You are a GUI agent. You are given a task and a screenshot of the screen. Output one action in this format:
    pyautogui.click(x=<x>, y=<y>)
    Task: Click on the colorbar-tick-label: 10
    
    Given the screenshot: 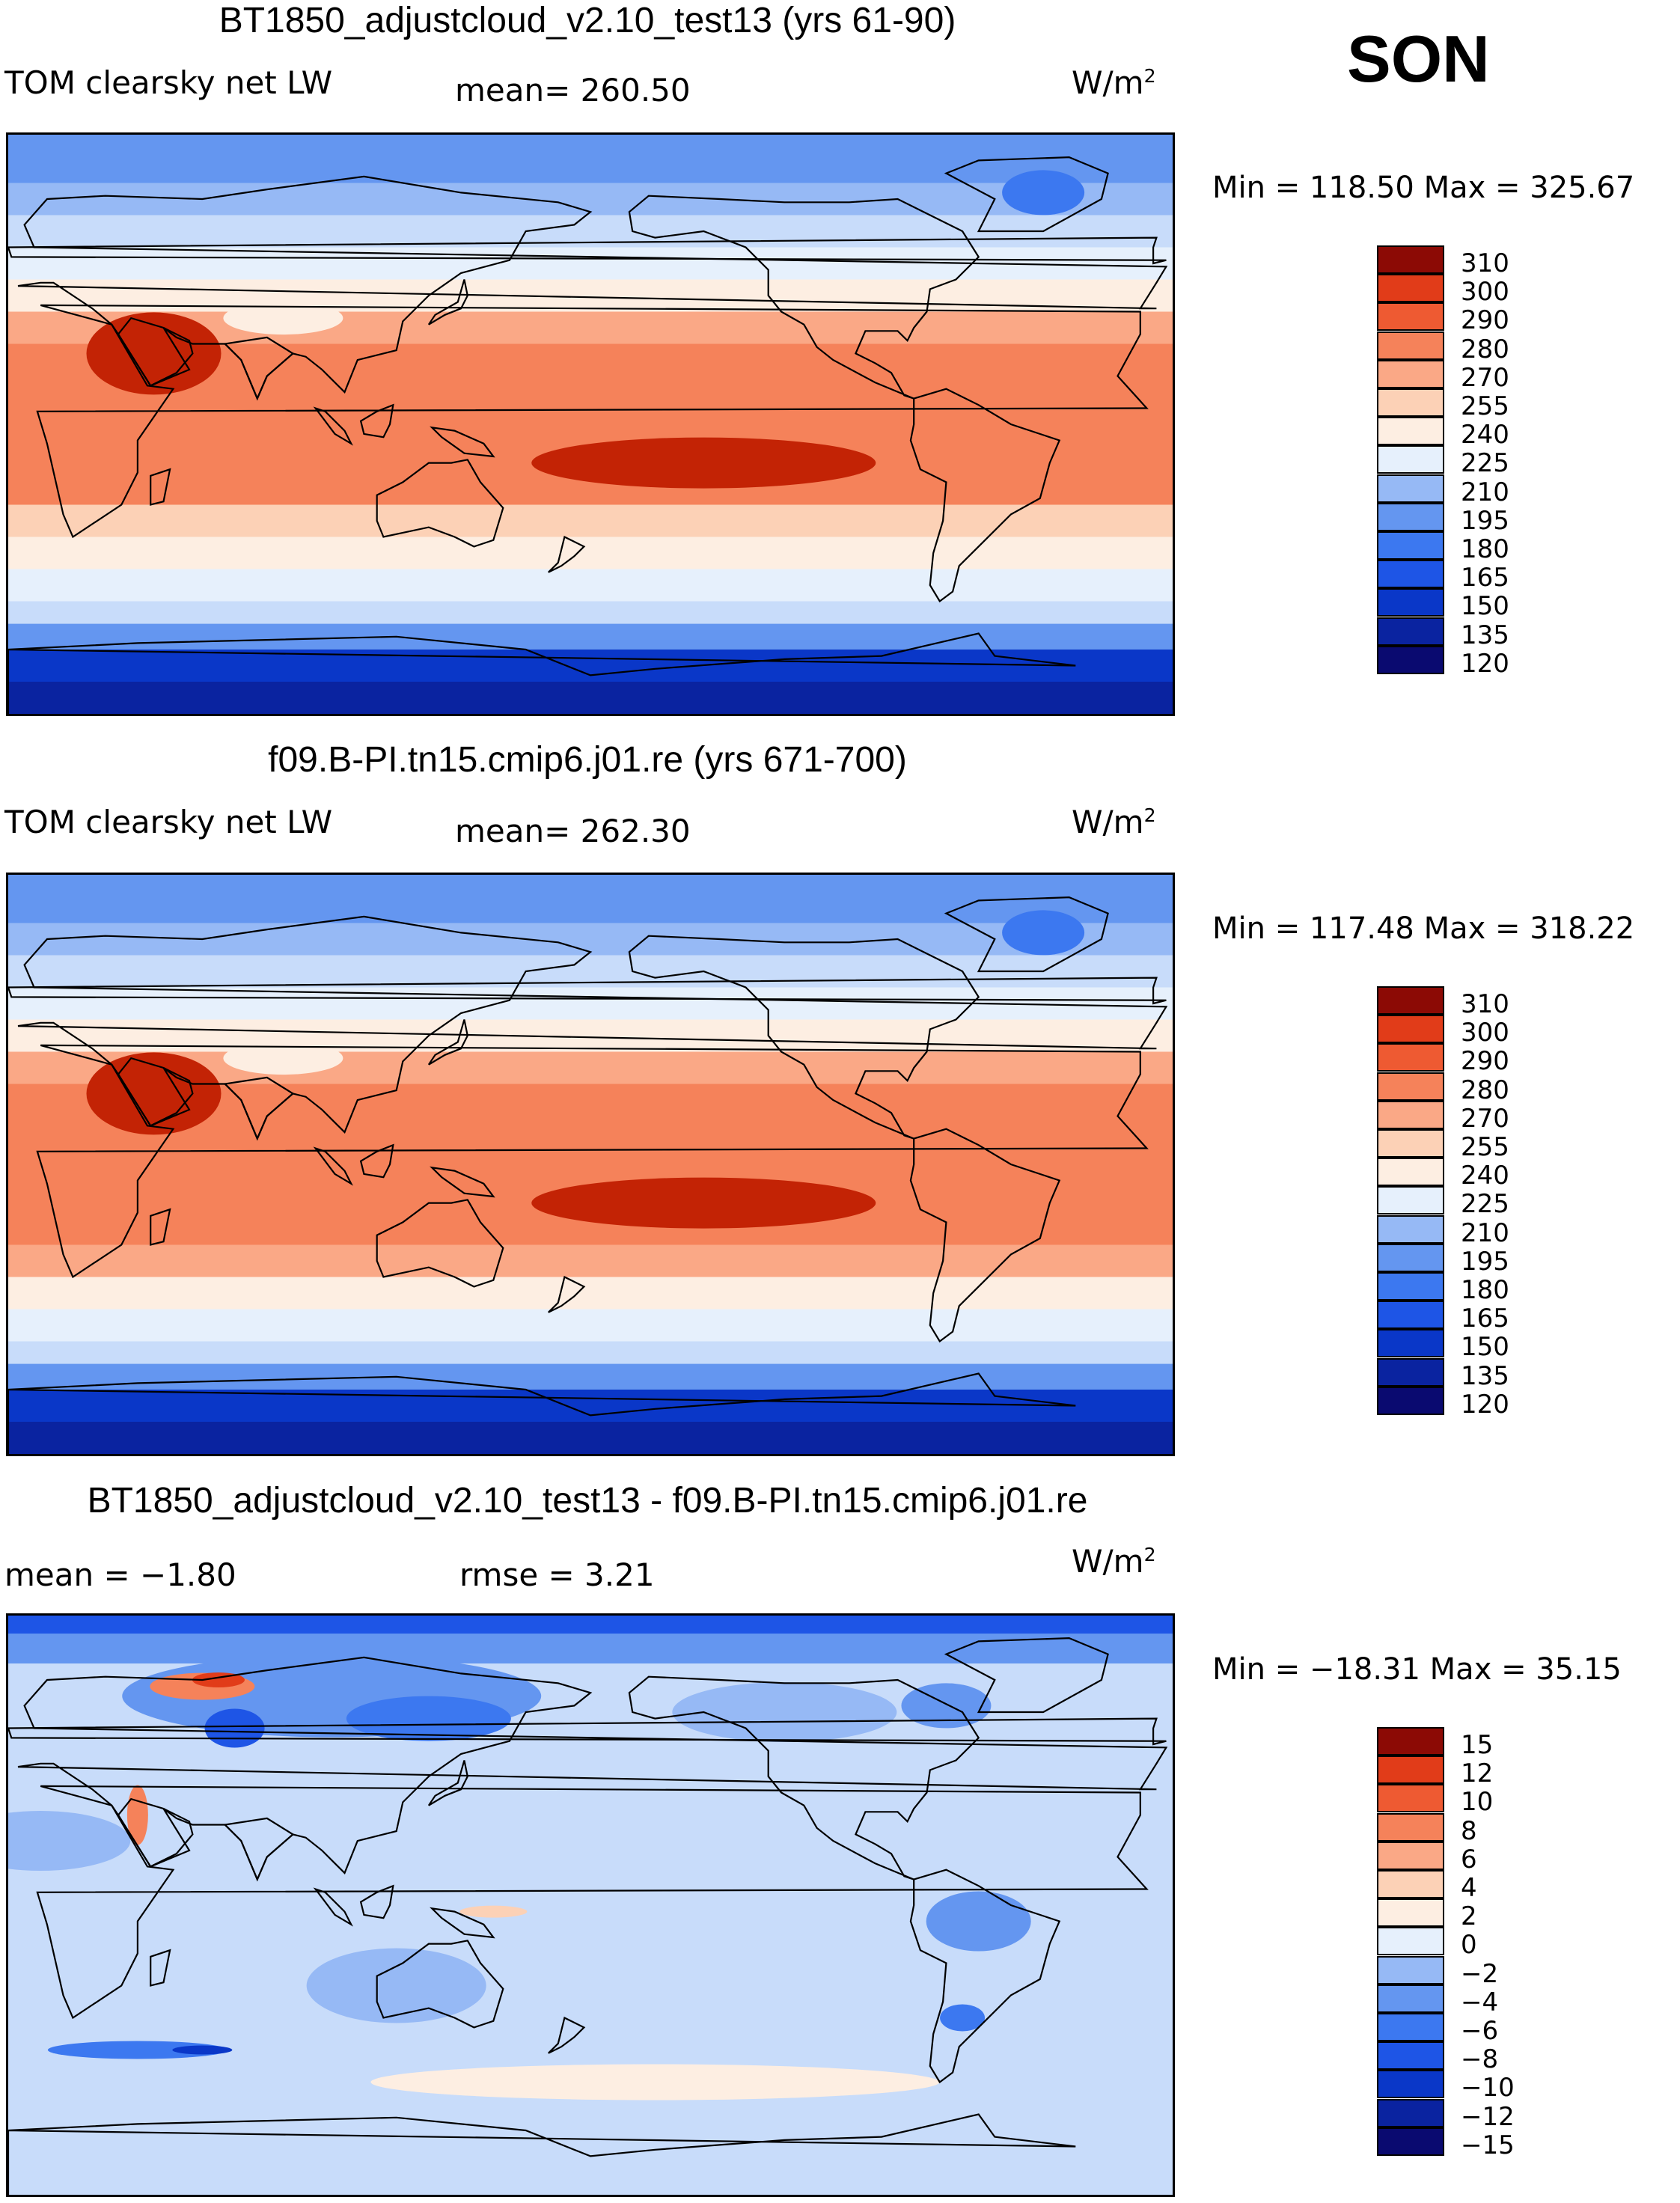 What is the action you would take?
    pyautogui.click(x=1477, y=1802)
    